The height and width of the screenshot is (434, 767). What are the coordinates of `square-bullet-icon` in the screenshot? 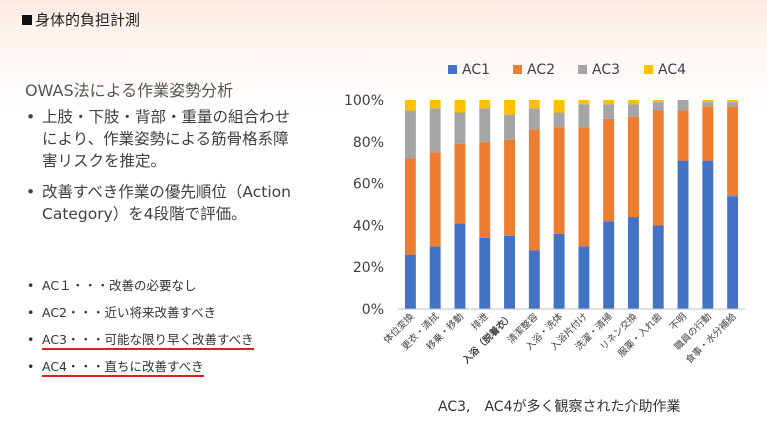 It's located at (27, 20).